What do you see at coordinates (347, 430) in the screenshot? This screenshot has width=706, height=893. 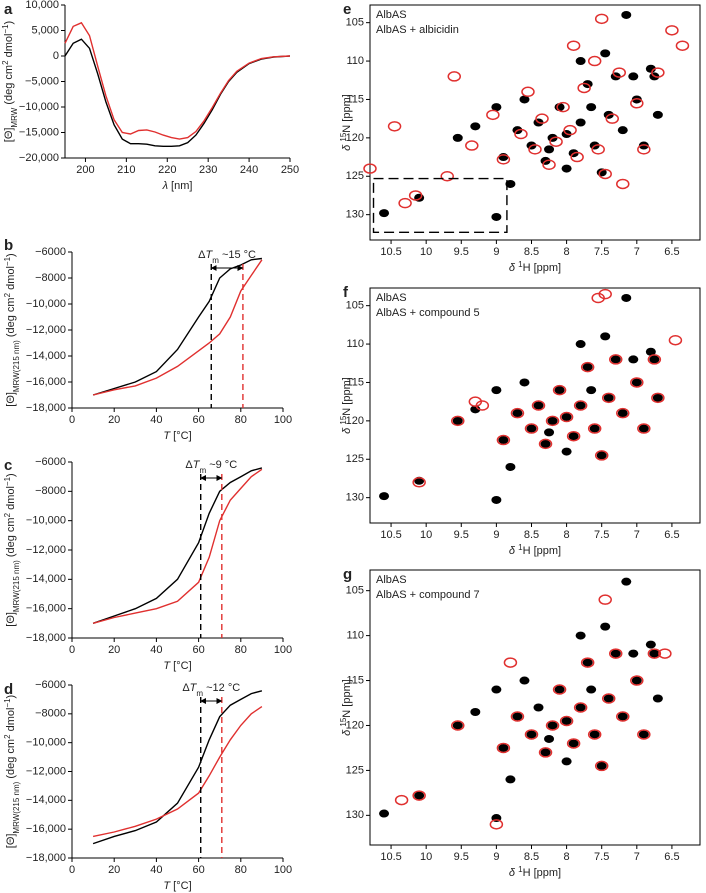 I see `y-axis-label-part: δ` at bounding box center [347, 430].